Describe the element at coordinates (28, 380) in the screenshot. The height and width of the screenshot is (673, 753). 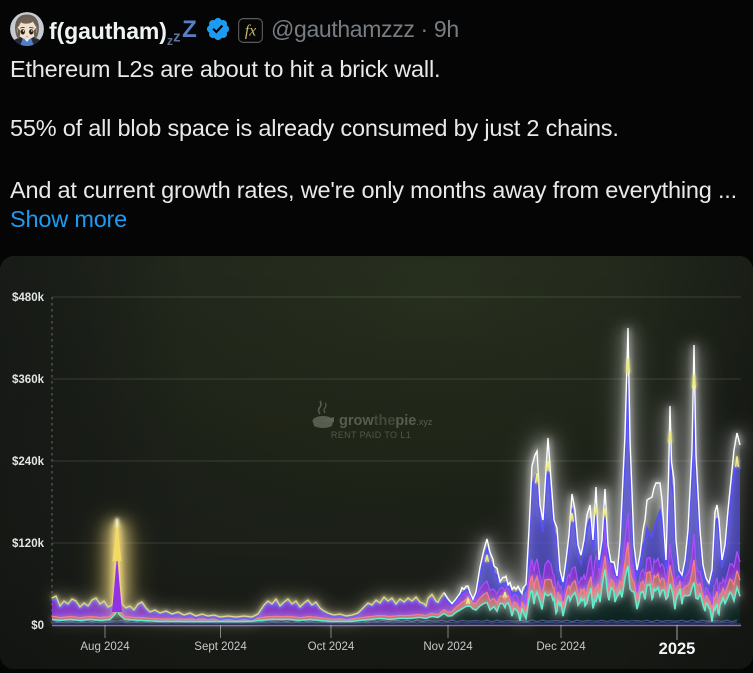
I see `svg-text: $360k` at that location.